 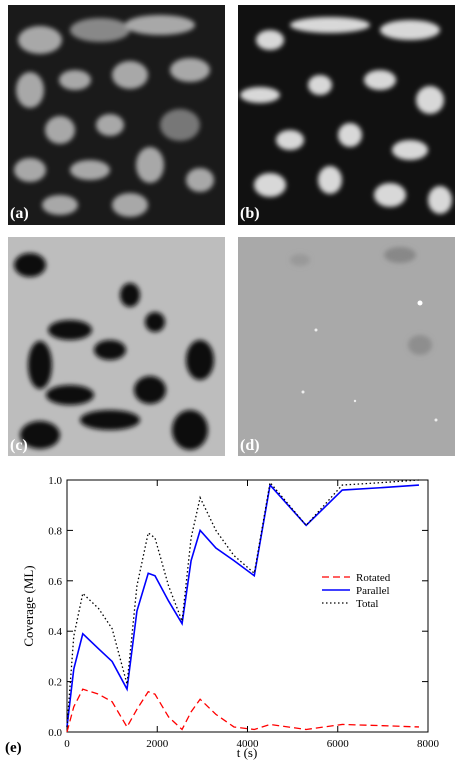 What do you see at coordinates (157, 744) in the screenshot?
I see `x-tick-label: 2000` at bounding box center [157, 744].